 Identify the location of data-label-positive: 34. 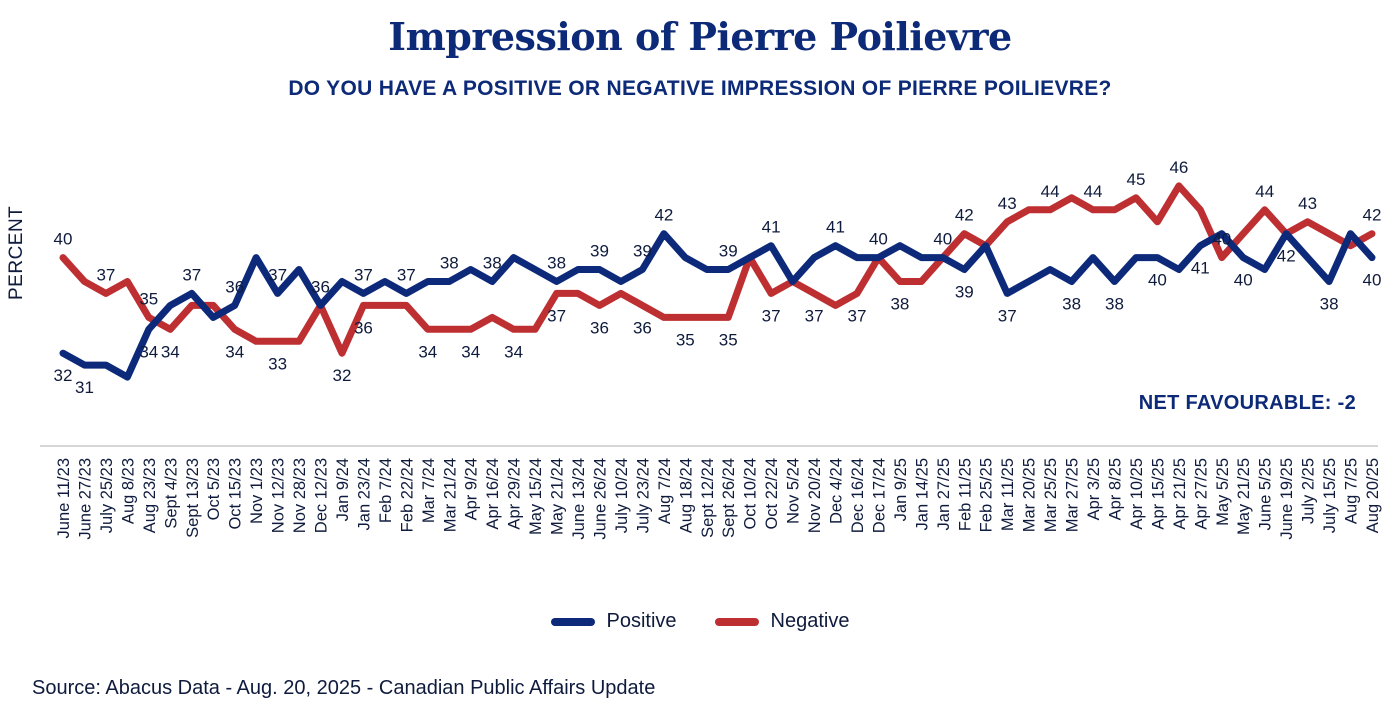
(148, 351).